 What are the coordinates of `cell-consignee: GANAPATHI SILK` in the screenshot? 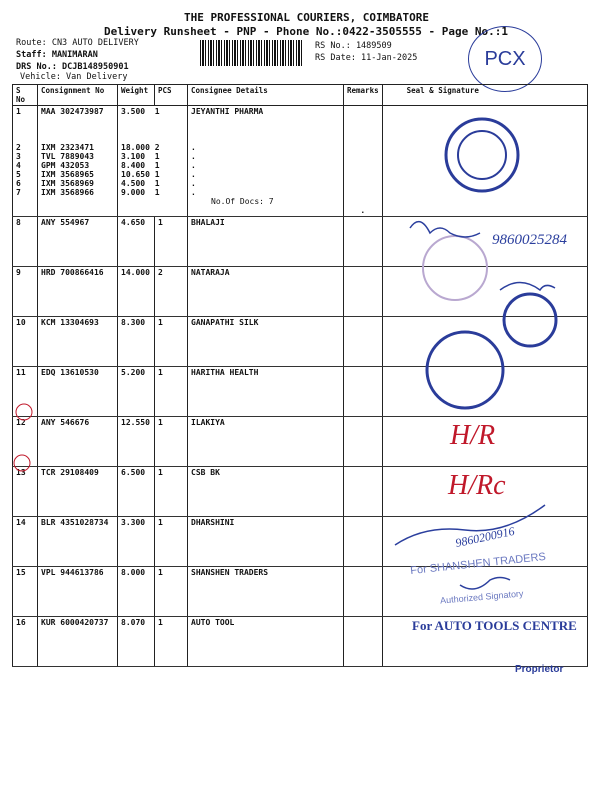 It's located at (265, 341).